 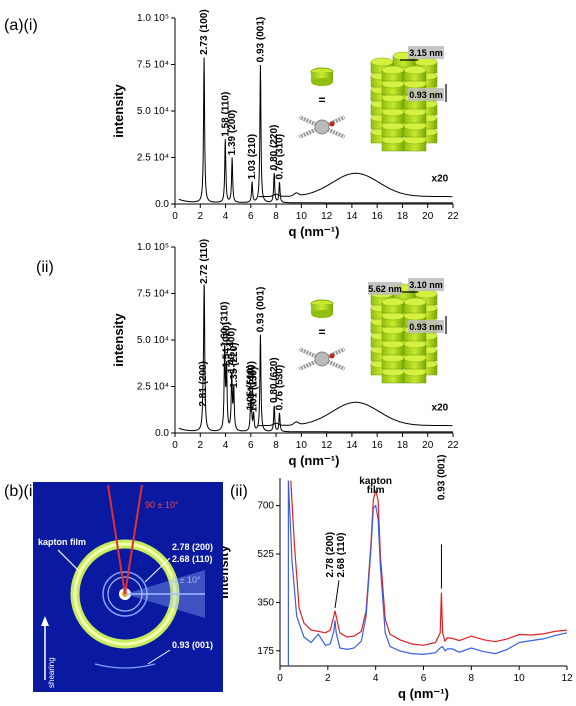 What do you see at coordinates (234, 365) in the screenshot?
I see `peak-label: 1.35 (220)` at bounding box center [234, 365].